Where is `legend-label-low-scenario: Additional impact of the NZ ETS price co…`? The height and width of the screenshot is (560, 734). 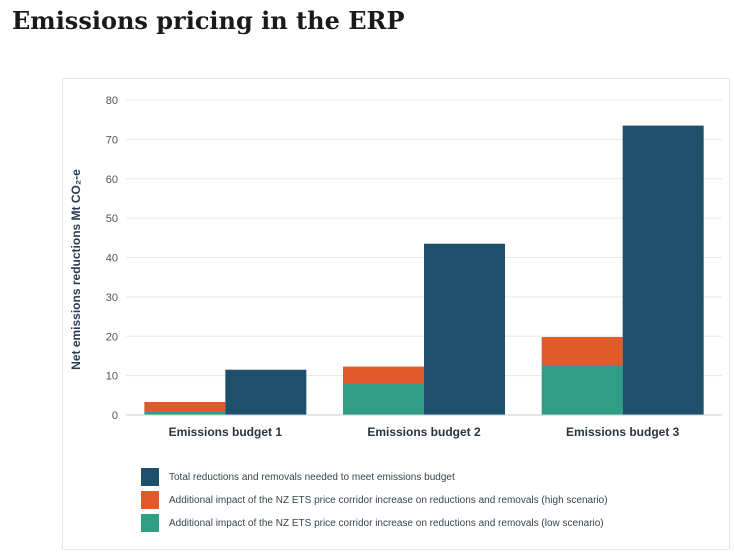
legend-label-low-scenario: Additional impact of the NZ ETS price co… is located at coordinates (386, 523).